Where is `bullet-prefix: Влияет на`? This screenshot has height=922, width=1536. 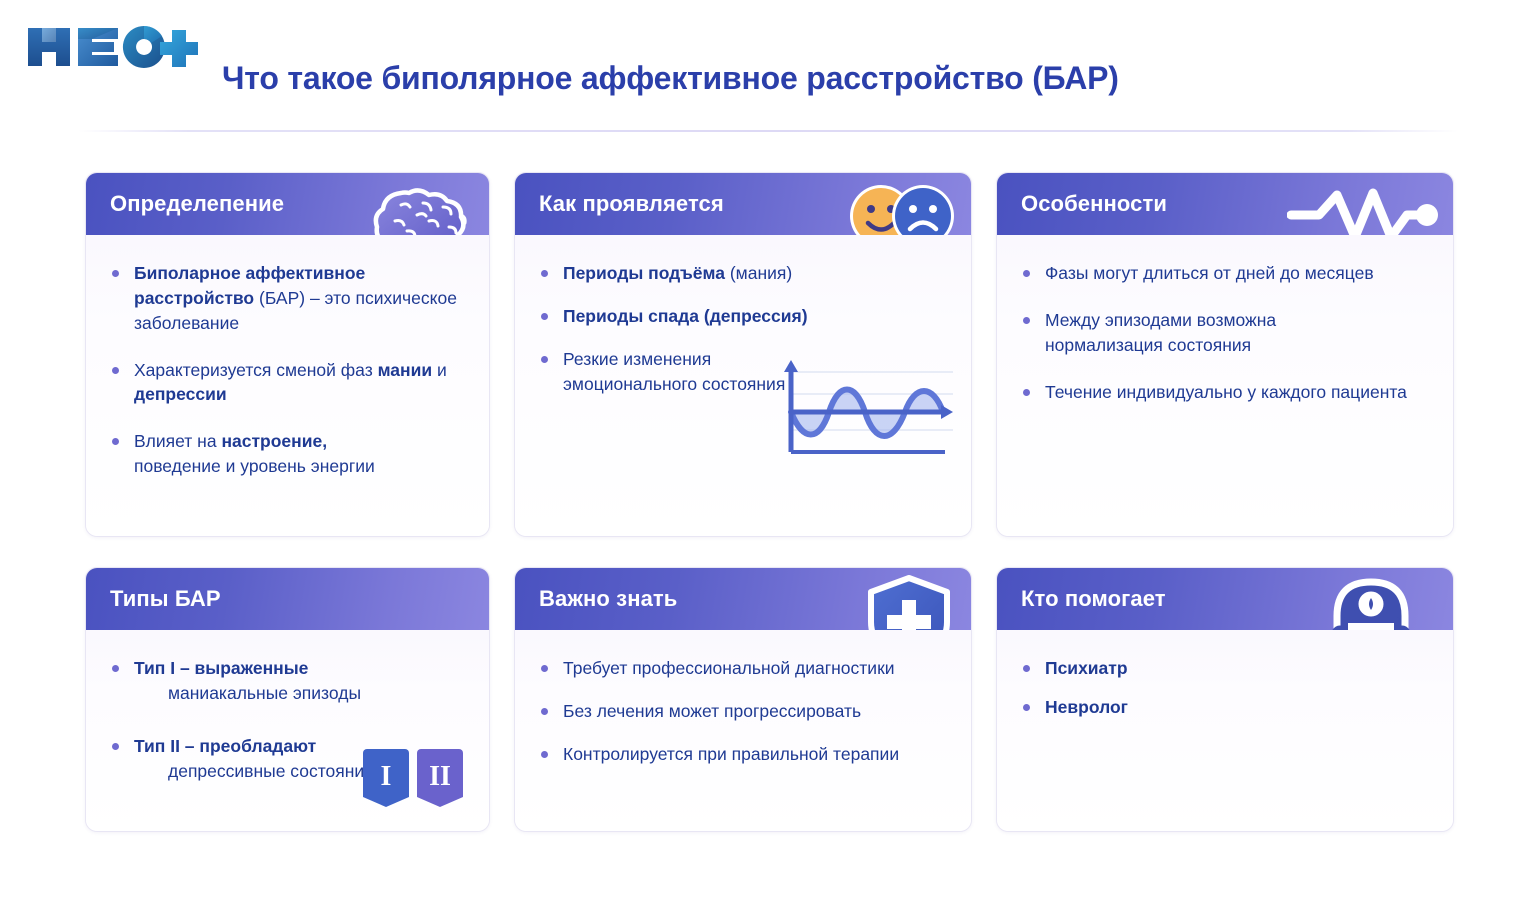
bullet-prefix: Влияет на is located at coordinates (178, 441).